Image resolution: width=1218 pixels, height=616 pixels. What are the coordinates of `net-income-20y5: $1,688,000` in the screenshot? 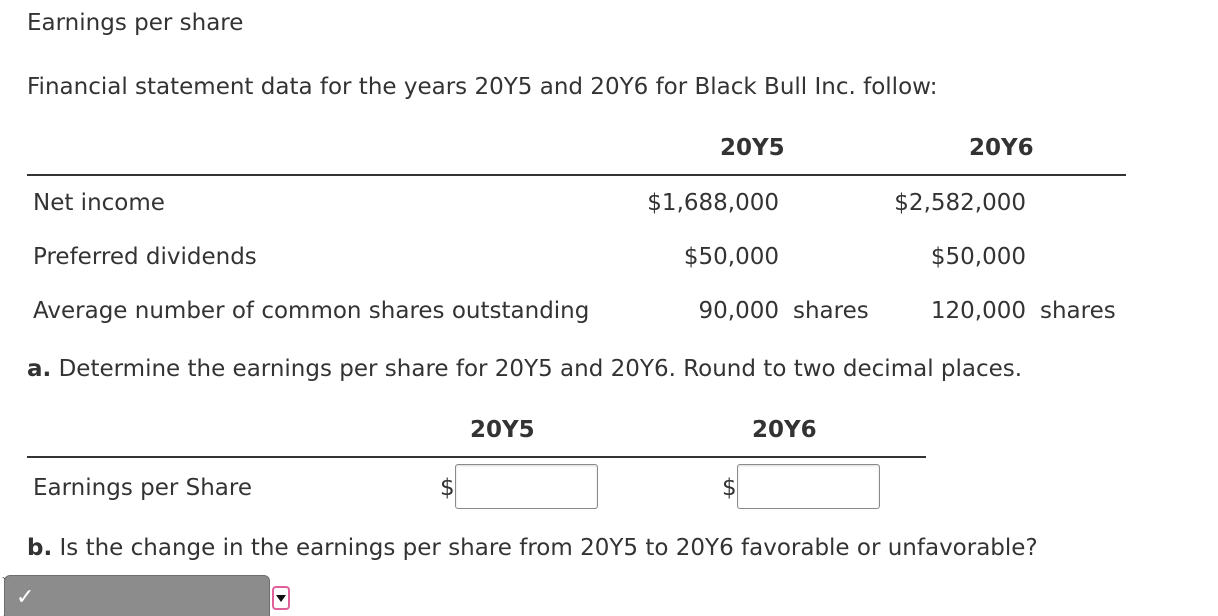 It's located at (713, 203).